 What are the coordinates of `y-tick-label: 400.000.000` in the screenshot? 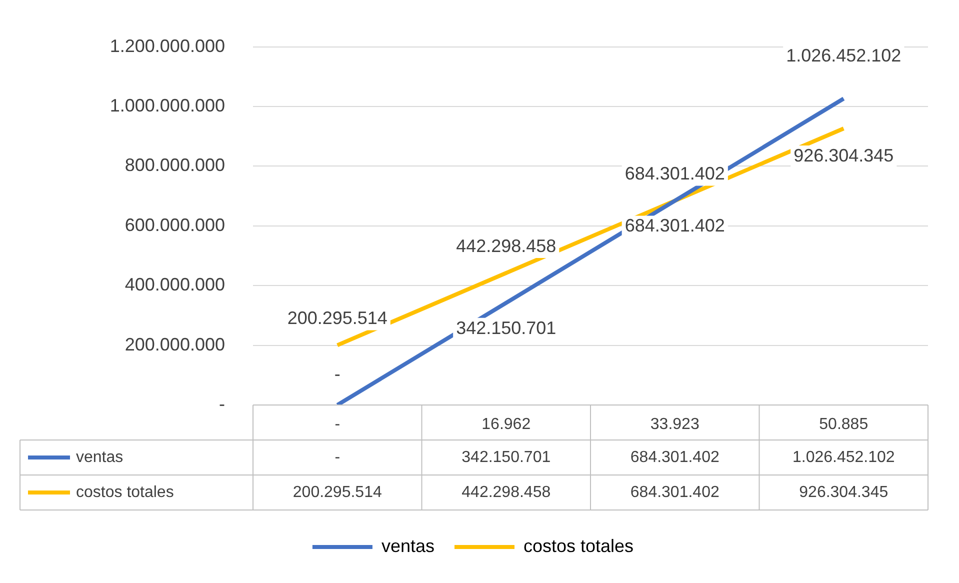 It's located at (174, 284).